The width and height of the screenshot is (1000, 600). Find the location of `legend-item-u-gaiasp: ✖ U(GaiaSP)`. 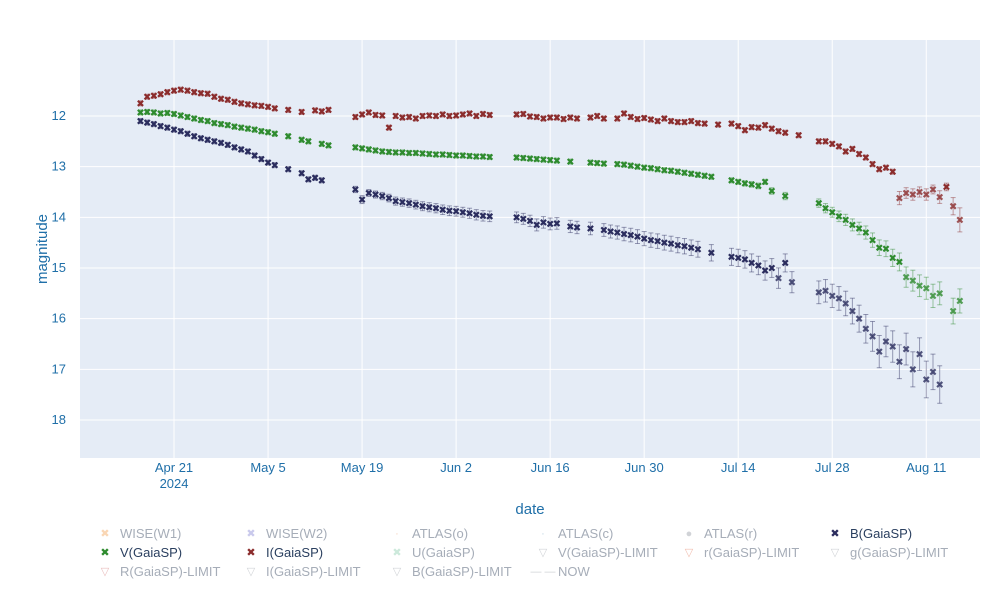

legend-item-u-gaiasp: ✖ U(GaiaSP) is located at coordinates (428, 552).